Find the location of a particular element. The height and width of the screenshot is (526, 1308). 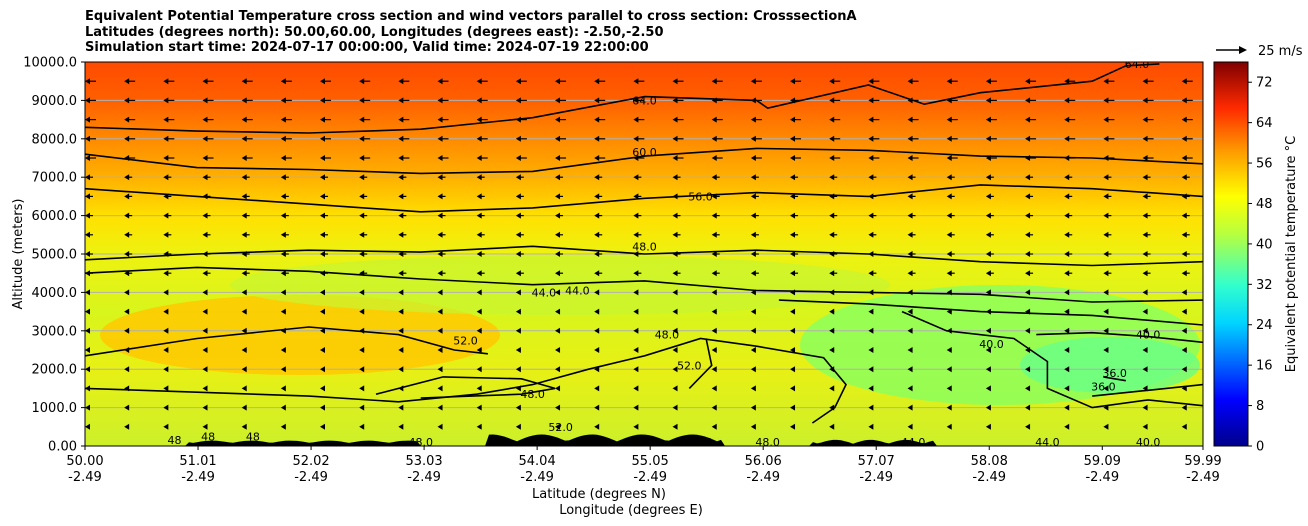

x-tick-label-lat: 57.07 is located at coordinates (876, 461).